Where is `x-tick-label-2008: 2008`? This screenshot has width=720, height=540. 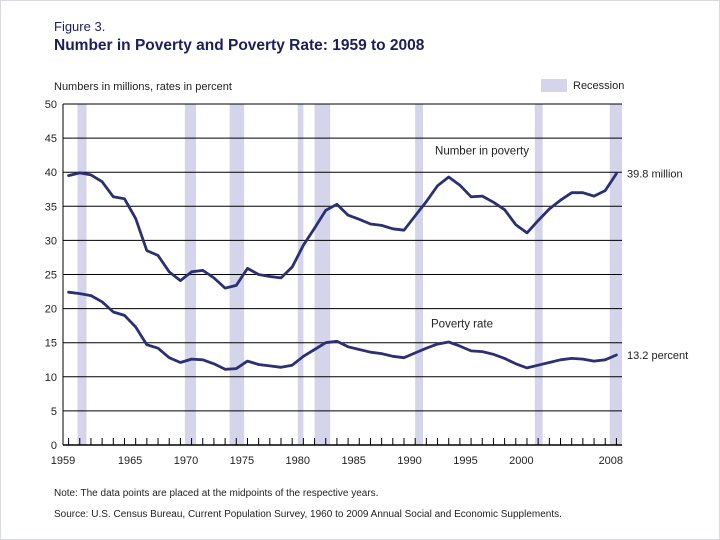 x-tick-label-2008: 2008 is located at coordinates (611, 461).